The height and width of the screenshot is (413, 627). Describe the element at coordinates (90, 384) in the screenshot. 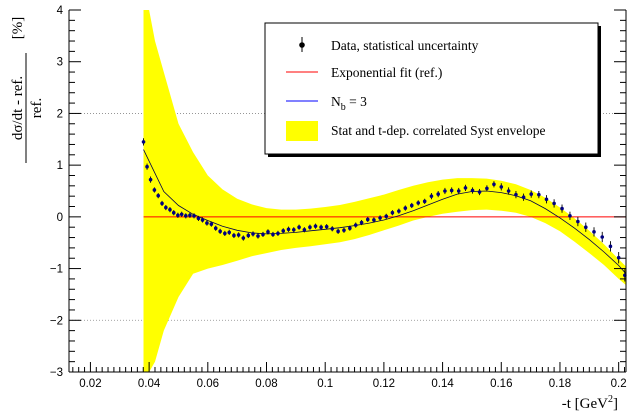

I see `x-tick-label: 0.02` at that location.